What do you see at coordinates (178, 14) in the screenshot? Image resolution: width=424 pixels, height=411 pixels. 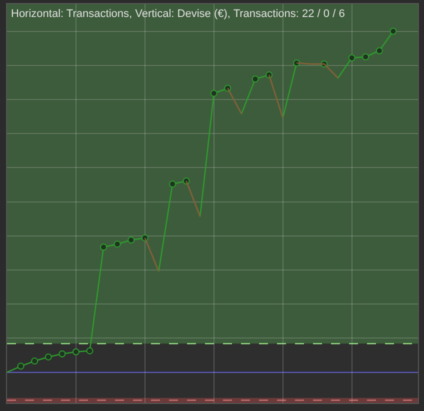 I see `chart-title: Horizontal: Transactions, Vertical: Devise (€), Transactions: 22 / 0 / 6` at bounding box center [178, 14].